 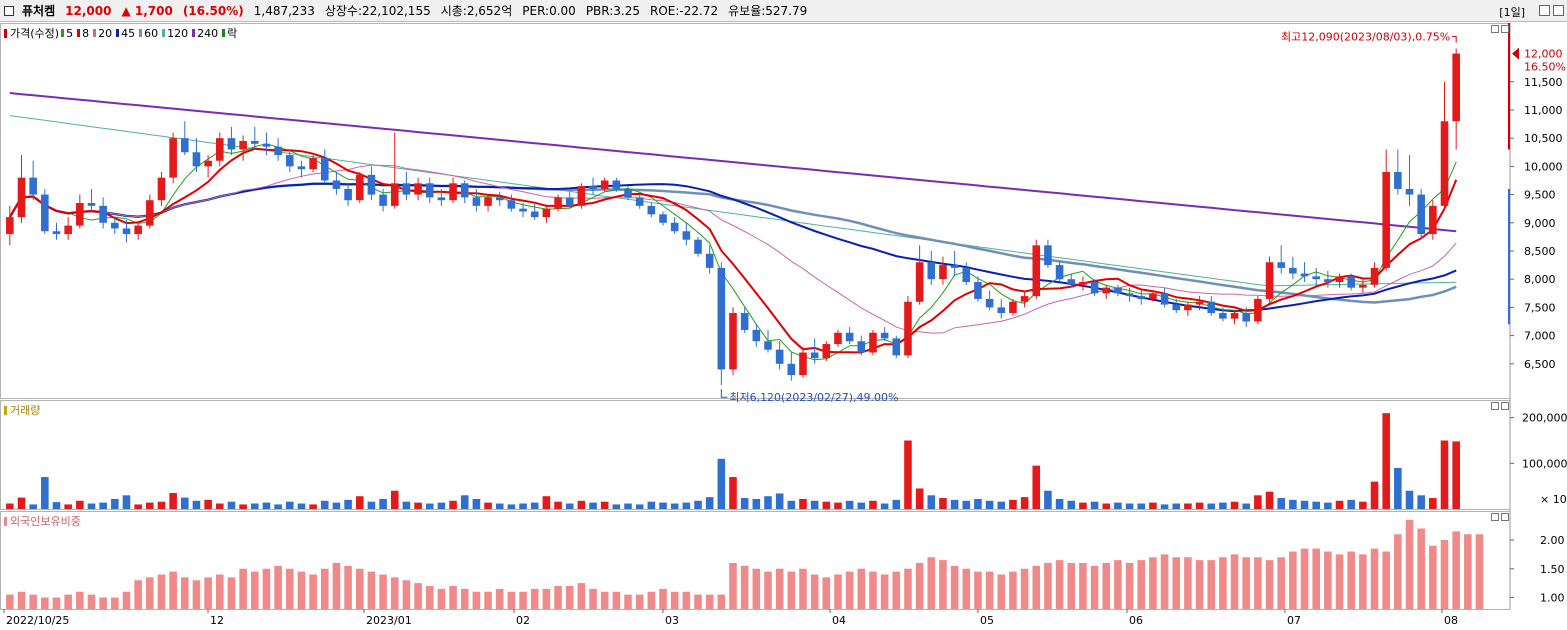 What do you see at coordinates (82, 33) in the screenshot?
I see `legend-item-8: 8` at bounding box center [82, 33].